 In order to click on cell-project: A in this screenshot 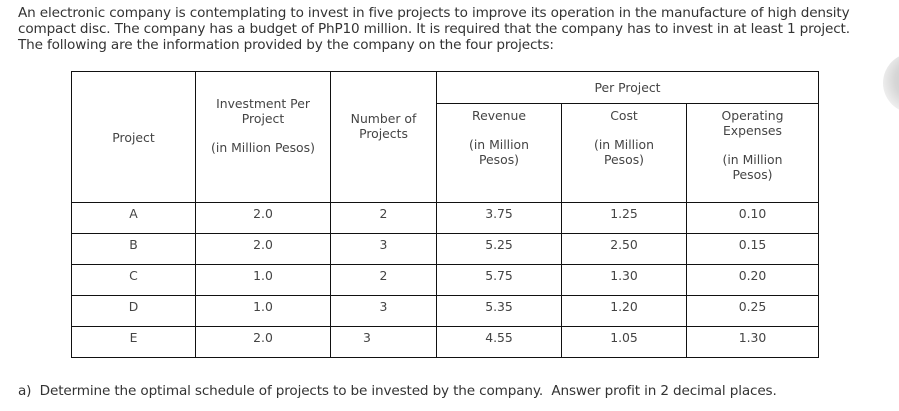, I will do `click(133, 218)`.